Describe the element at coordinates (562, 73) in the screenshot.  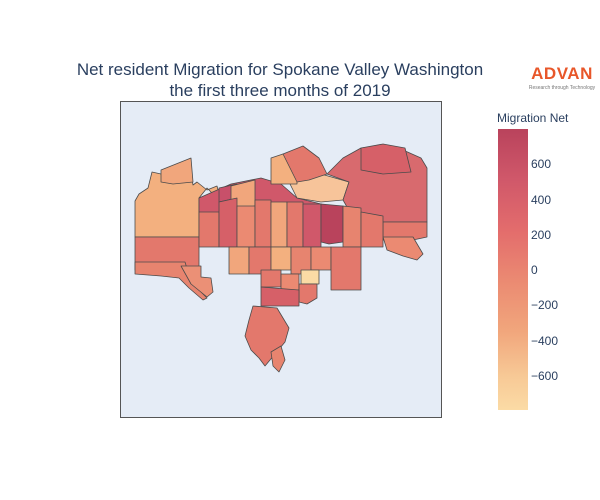
I see `logo-wordmark: ADVAN` at that location.